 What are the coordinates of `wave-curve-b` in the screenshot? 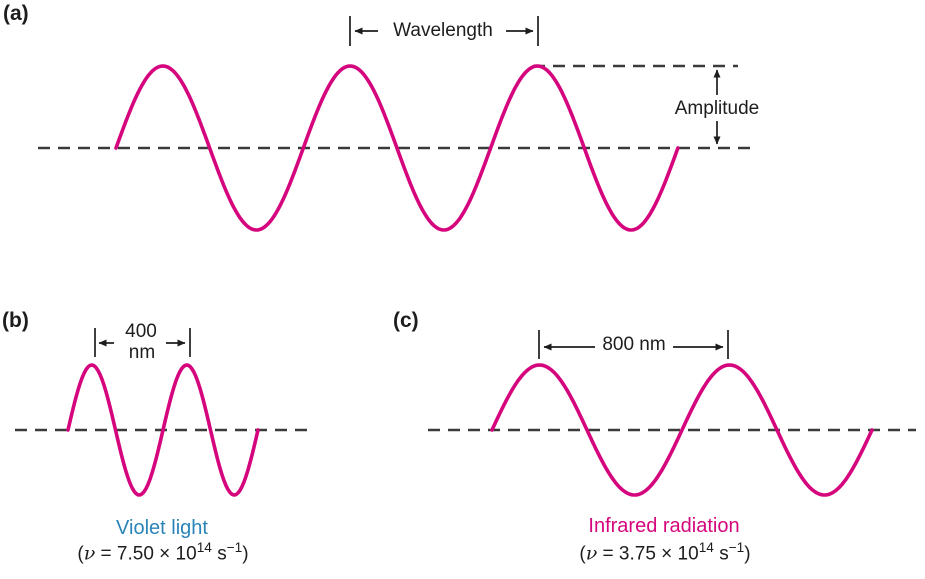 It's located at (163, 430).